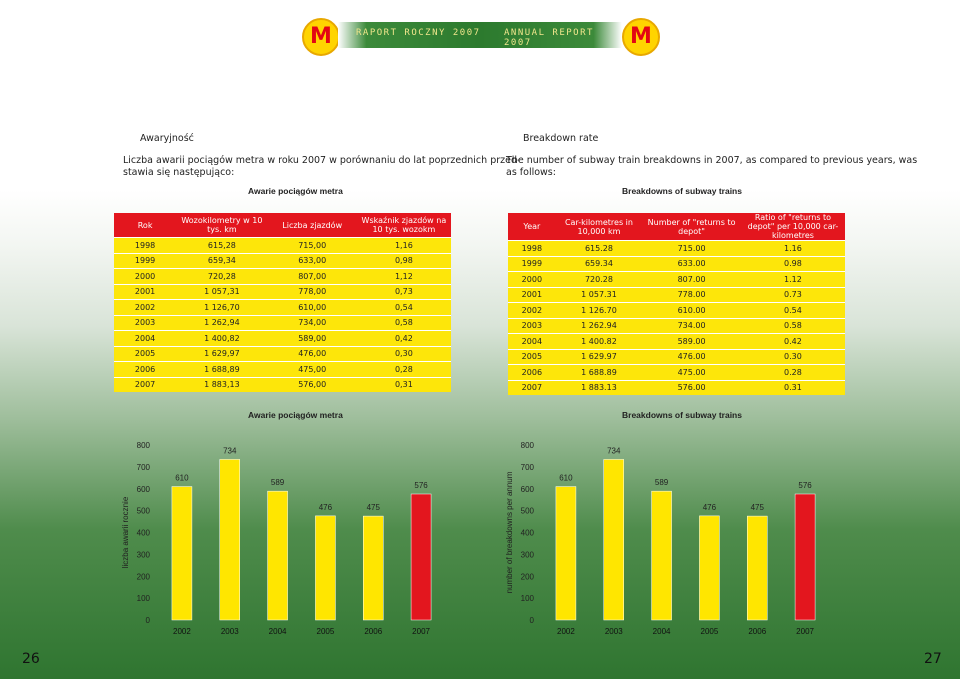 The width and height of the screenshot is (960, 679). I want to click on table-cell: 1 057,31, so click(222, 291).